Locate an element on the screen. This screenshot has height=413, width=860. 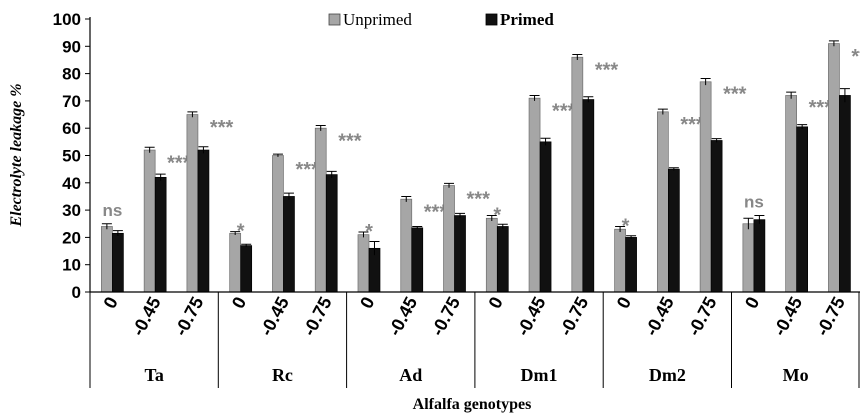
y-tick-label: 20 is located at coordinates (71, 237).